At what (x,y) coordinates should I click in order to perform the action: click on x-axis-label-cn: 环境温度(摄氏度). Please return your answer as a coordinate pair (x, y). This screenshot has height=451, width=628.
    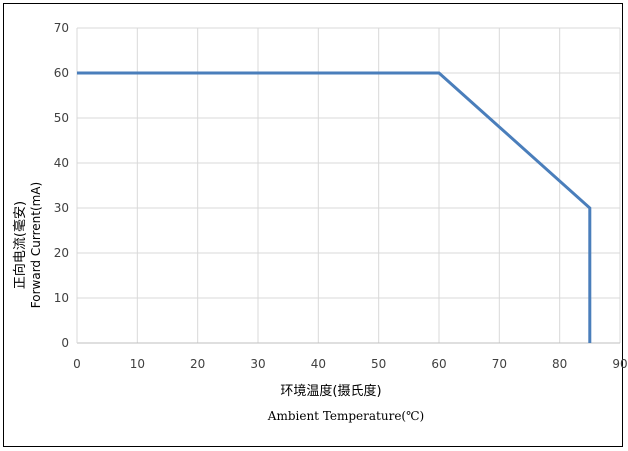
    Looking at the image, I should click on (330, 391).